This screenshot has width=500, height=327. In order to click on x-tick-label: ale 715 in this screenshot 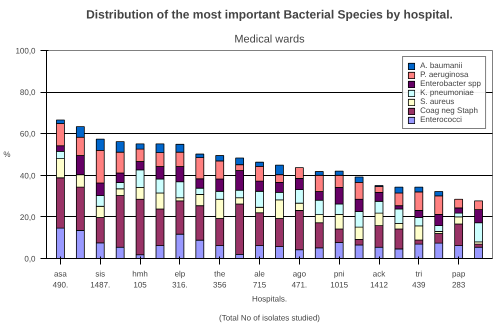, I will do `click(259, 280)`.